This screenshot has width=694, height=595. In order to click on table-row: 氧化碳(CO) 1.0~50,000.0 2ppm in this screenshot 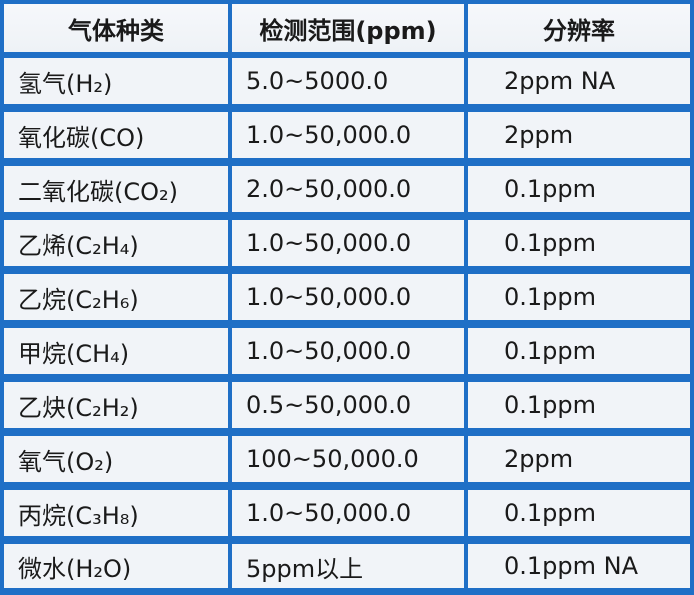, I will do `click(347, 135)`.